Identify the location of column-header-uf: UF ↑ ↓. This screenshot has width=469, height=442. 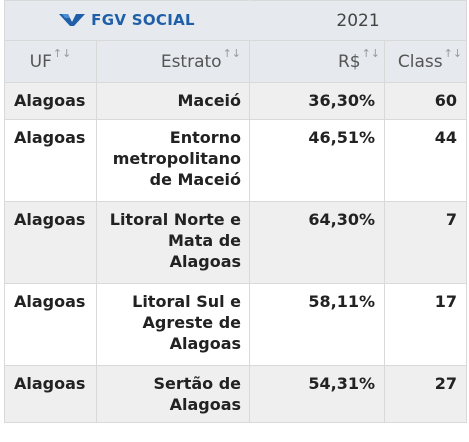
(50, 61).